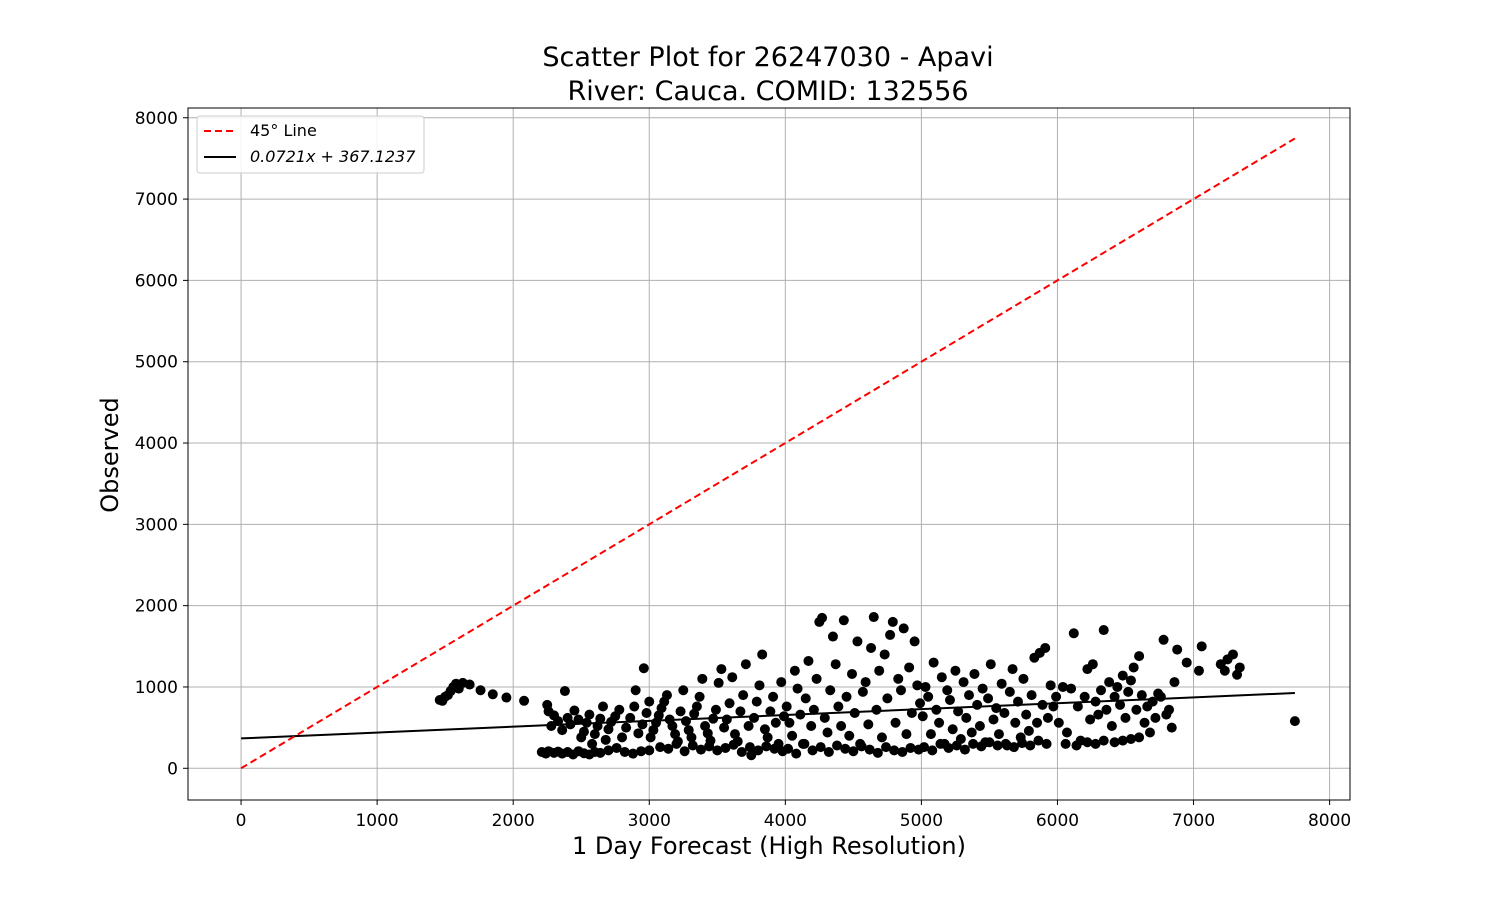 Image resolution: width=1500 pixels, height=900 pixels. What do you see at coordinates (156, 281) in the screenshot?
I see `y-tick-label: 6000` at bounding box center [156, 281].